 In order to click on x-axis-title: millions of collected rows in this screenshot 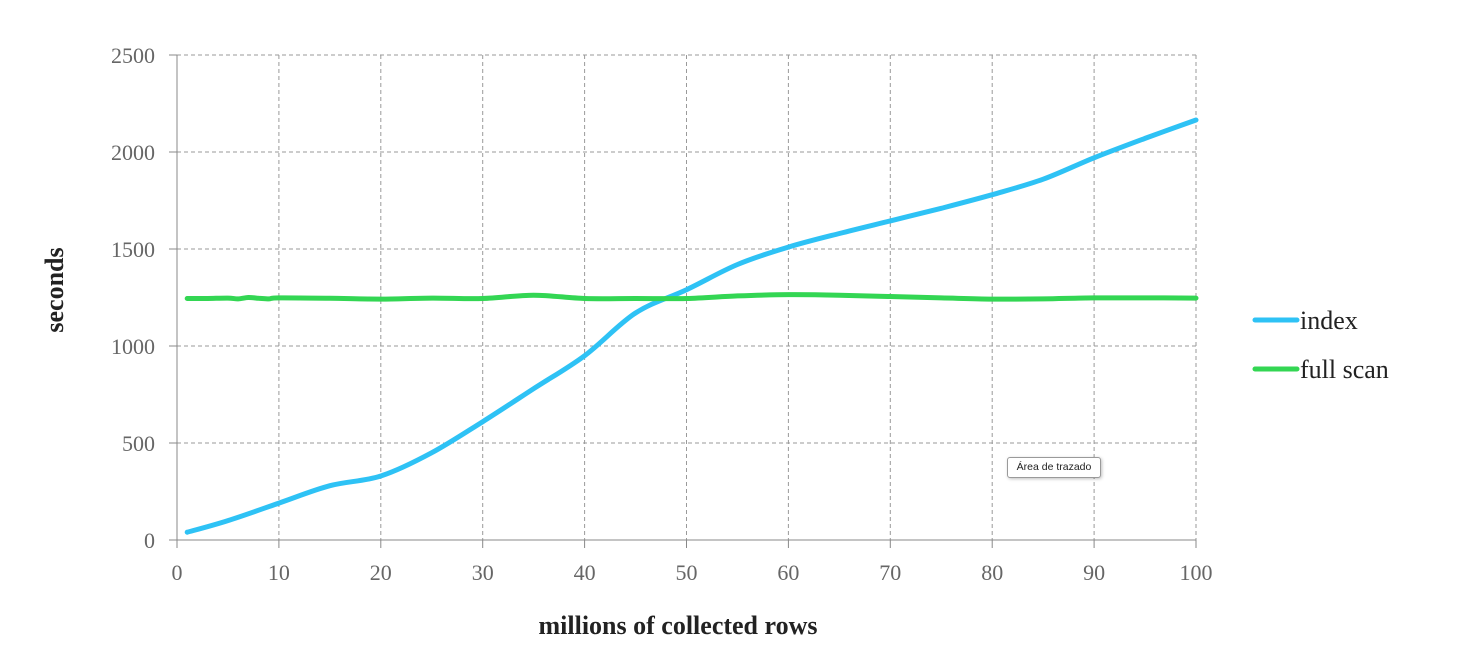, I will do `click(678, 625)`.